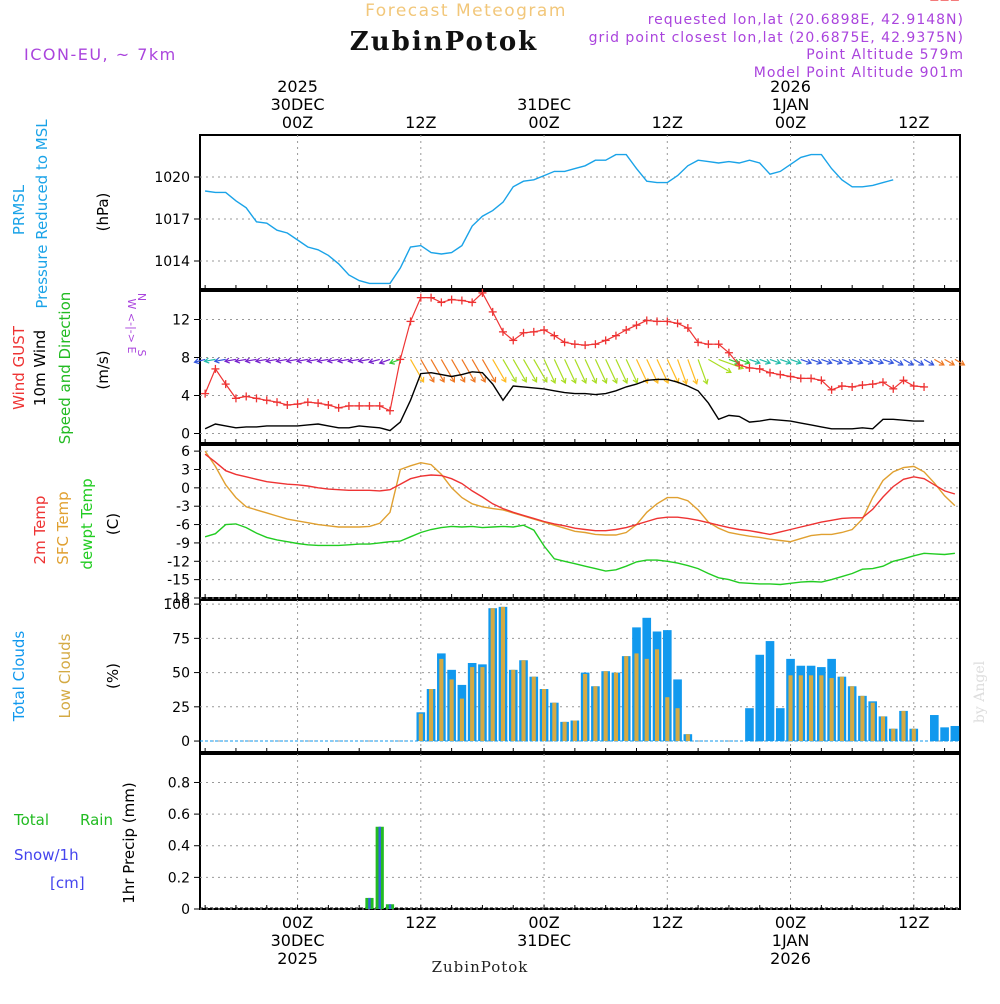 The width and height of the screenshot is (1000, 1004). I want to click on time-label-top: 31DEC, so click(544, 104).